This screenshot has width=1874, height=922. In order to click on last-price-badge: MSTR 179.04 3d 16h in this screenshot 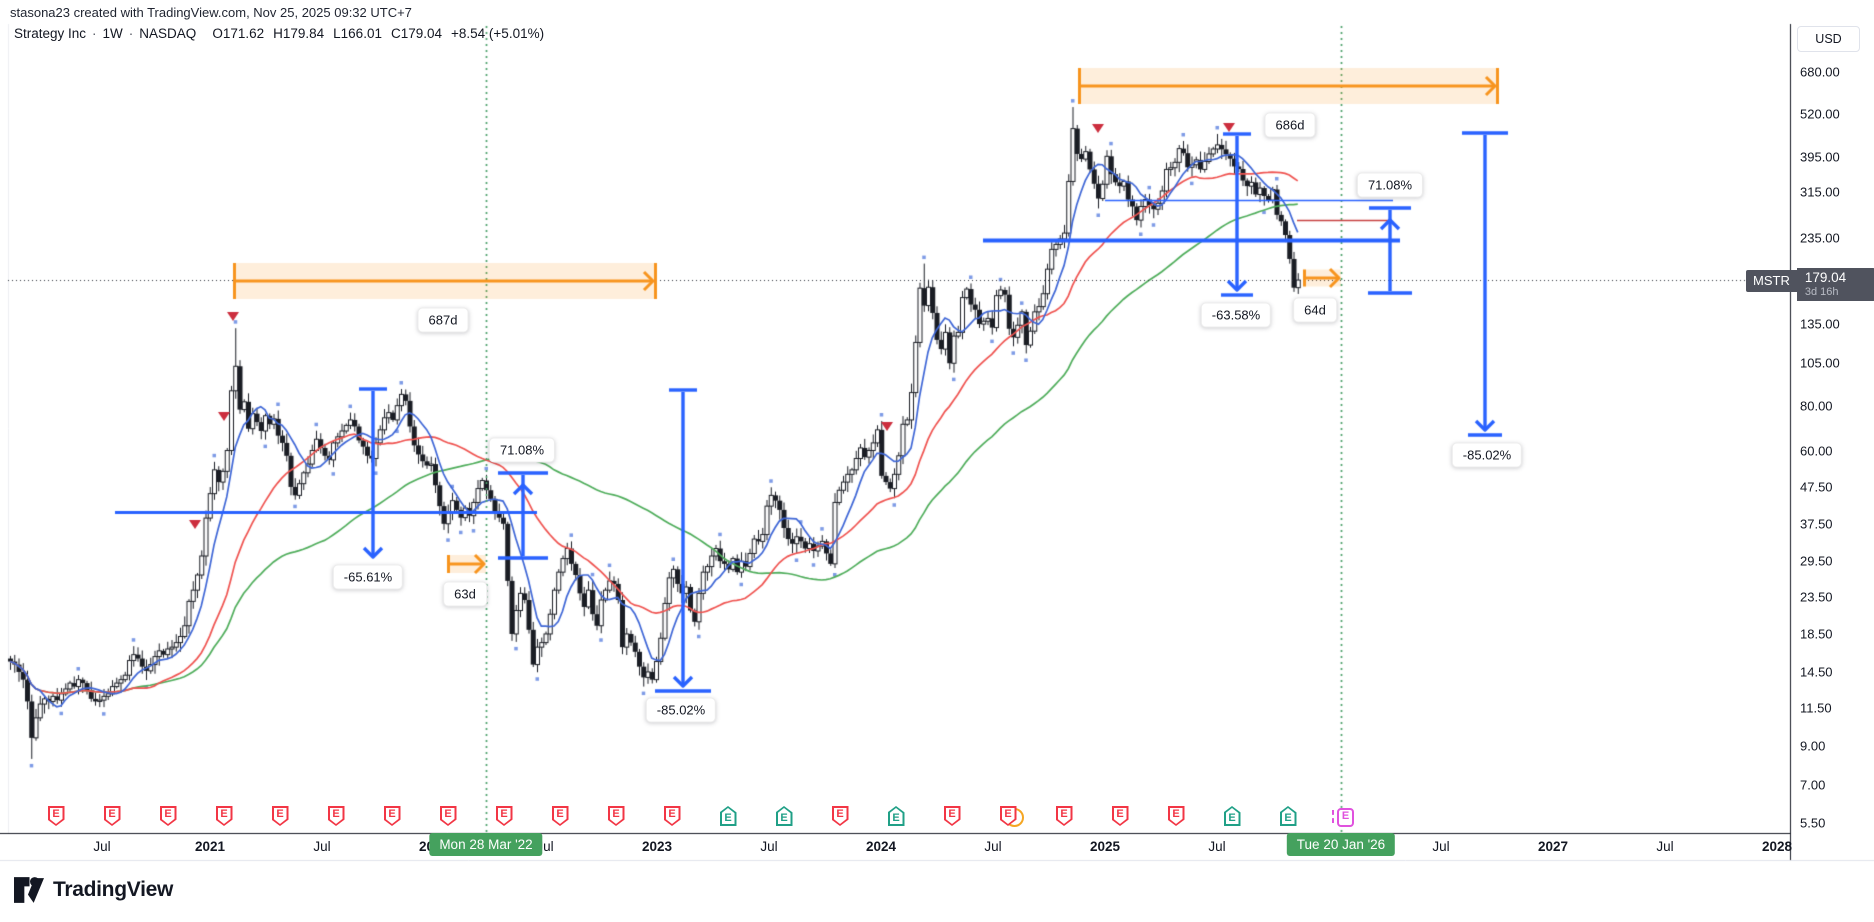, I will do `click(1810, 284)`.